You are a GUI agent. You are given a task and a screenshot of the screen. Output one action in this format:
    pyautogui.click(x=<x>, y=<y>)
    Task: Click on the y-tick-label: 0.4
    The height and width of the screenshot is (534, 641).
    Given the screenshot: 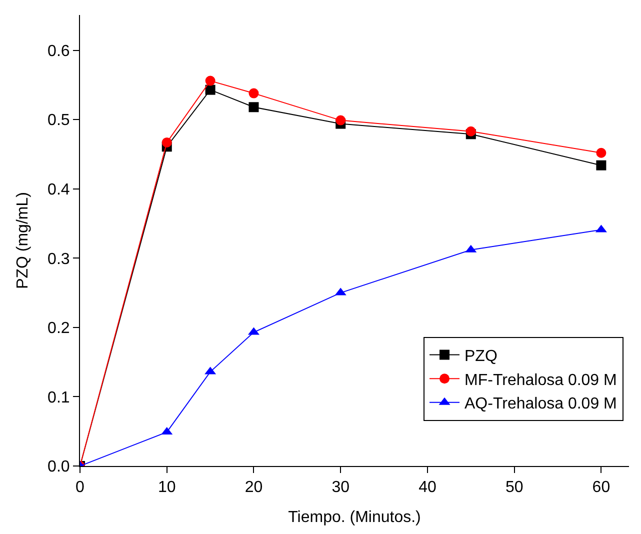 What is the action you would take?
    pyautogui.click(x=59, y=189)
    